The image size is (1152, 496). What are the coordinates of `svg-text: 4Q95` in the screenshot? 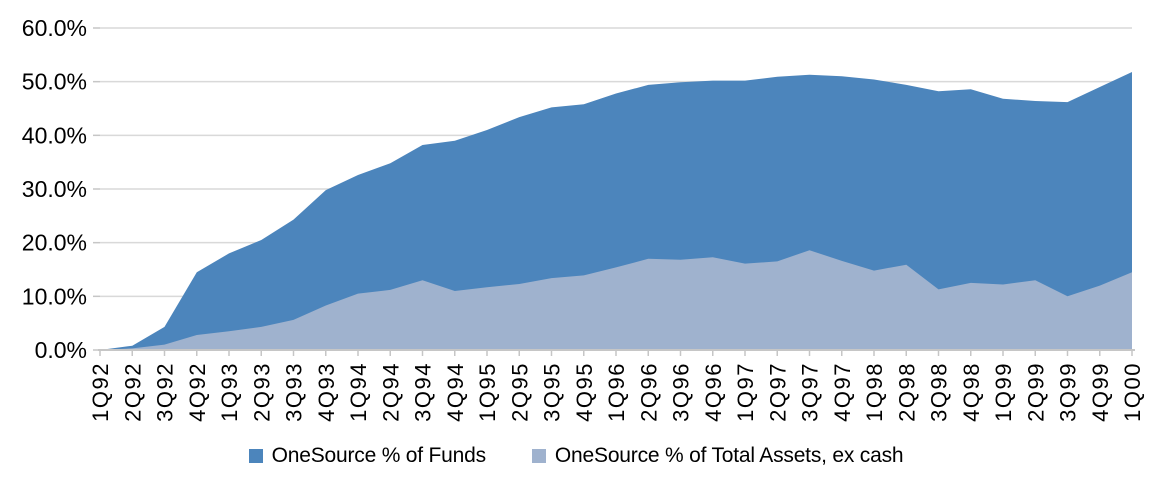 It's located at (584, 392).